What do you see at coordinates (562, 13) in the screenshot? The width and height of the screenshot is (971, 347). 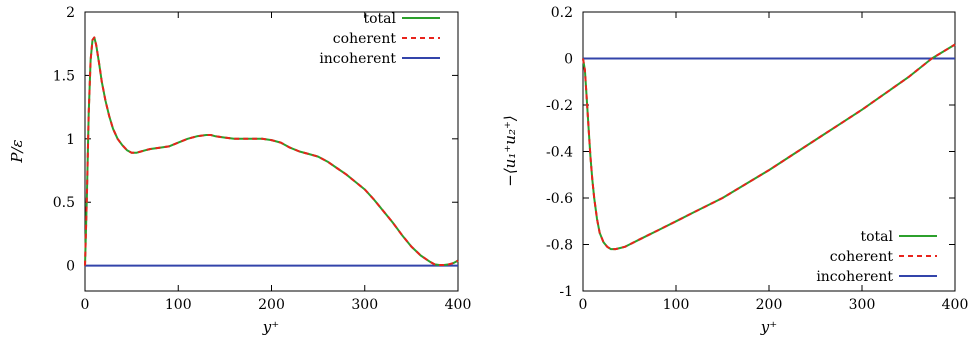 I see `y-tick-label: 0.2` at bounding box center [562, 13].